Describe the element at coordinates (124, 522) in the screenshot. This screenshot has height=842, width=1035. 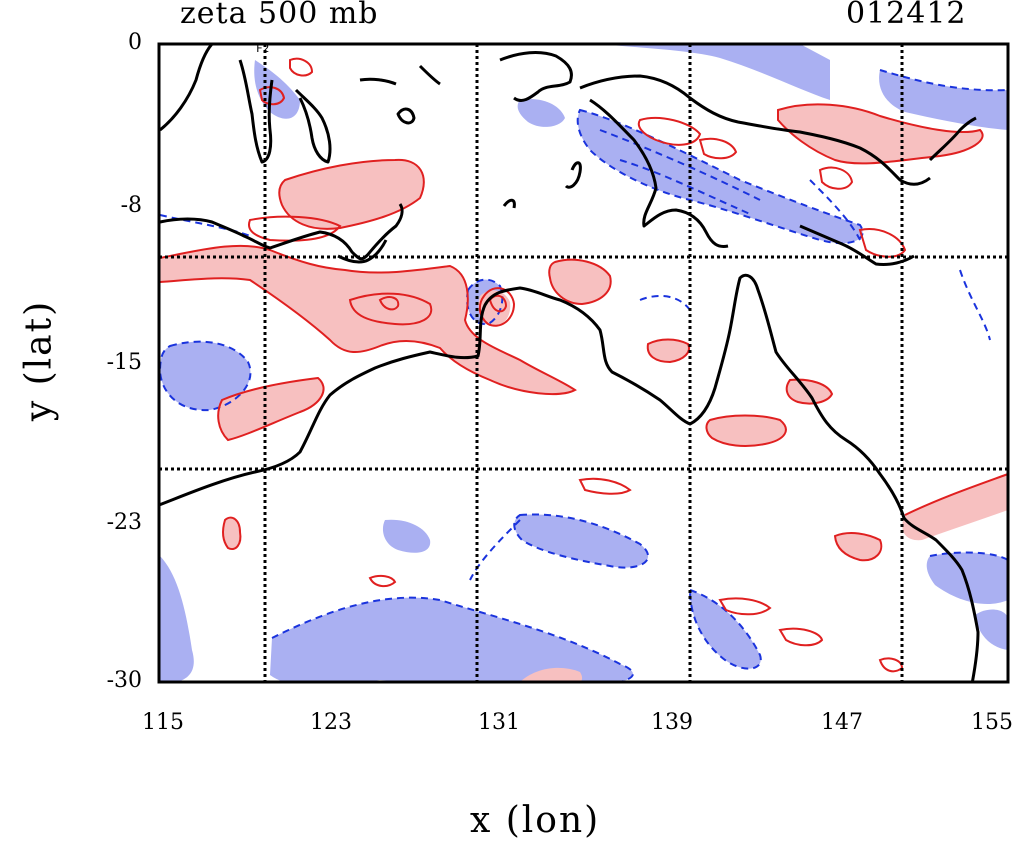
I see `y-tick-label: -23` at that location.